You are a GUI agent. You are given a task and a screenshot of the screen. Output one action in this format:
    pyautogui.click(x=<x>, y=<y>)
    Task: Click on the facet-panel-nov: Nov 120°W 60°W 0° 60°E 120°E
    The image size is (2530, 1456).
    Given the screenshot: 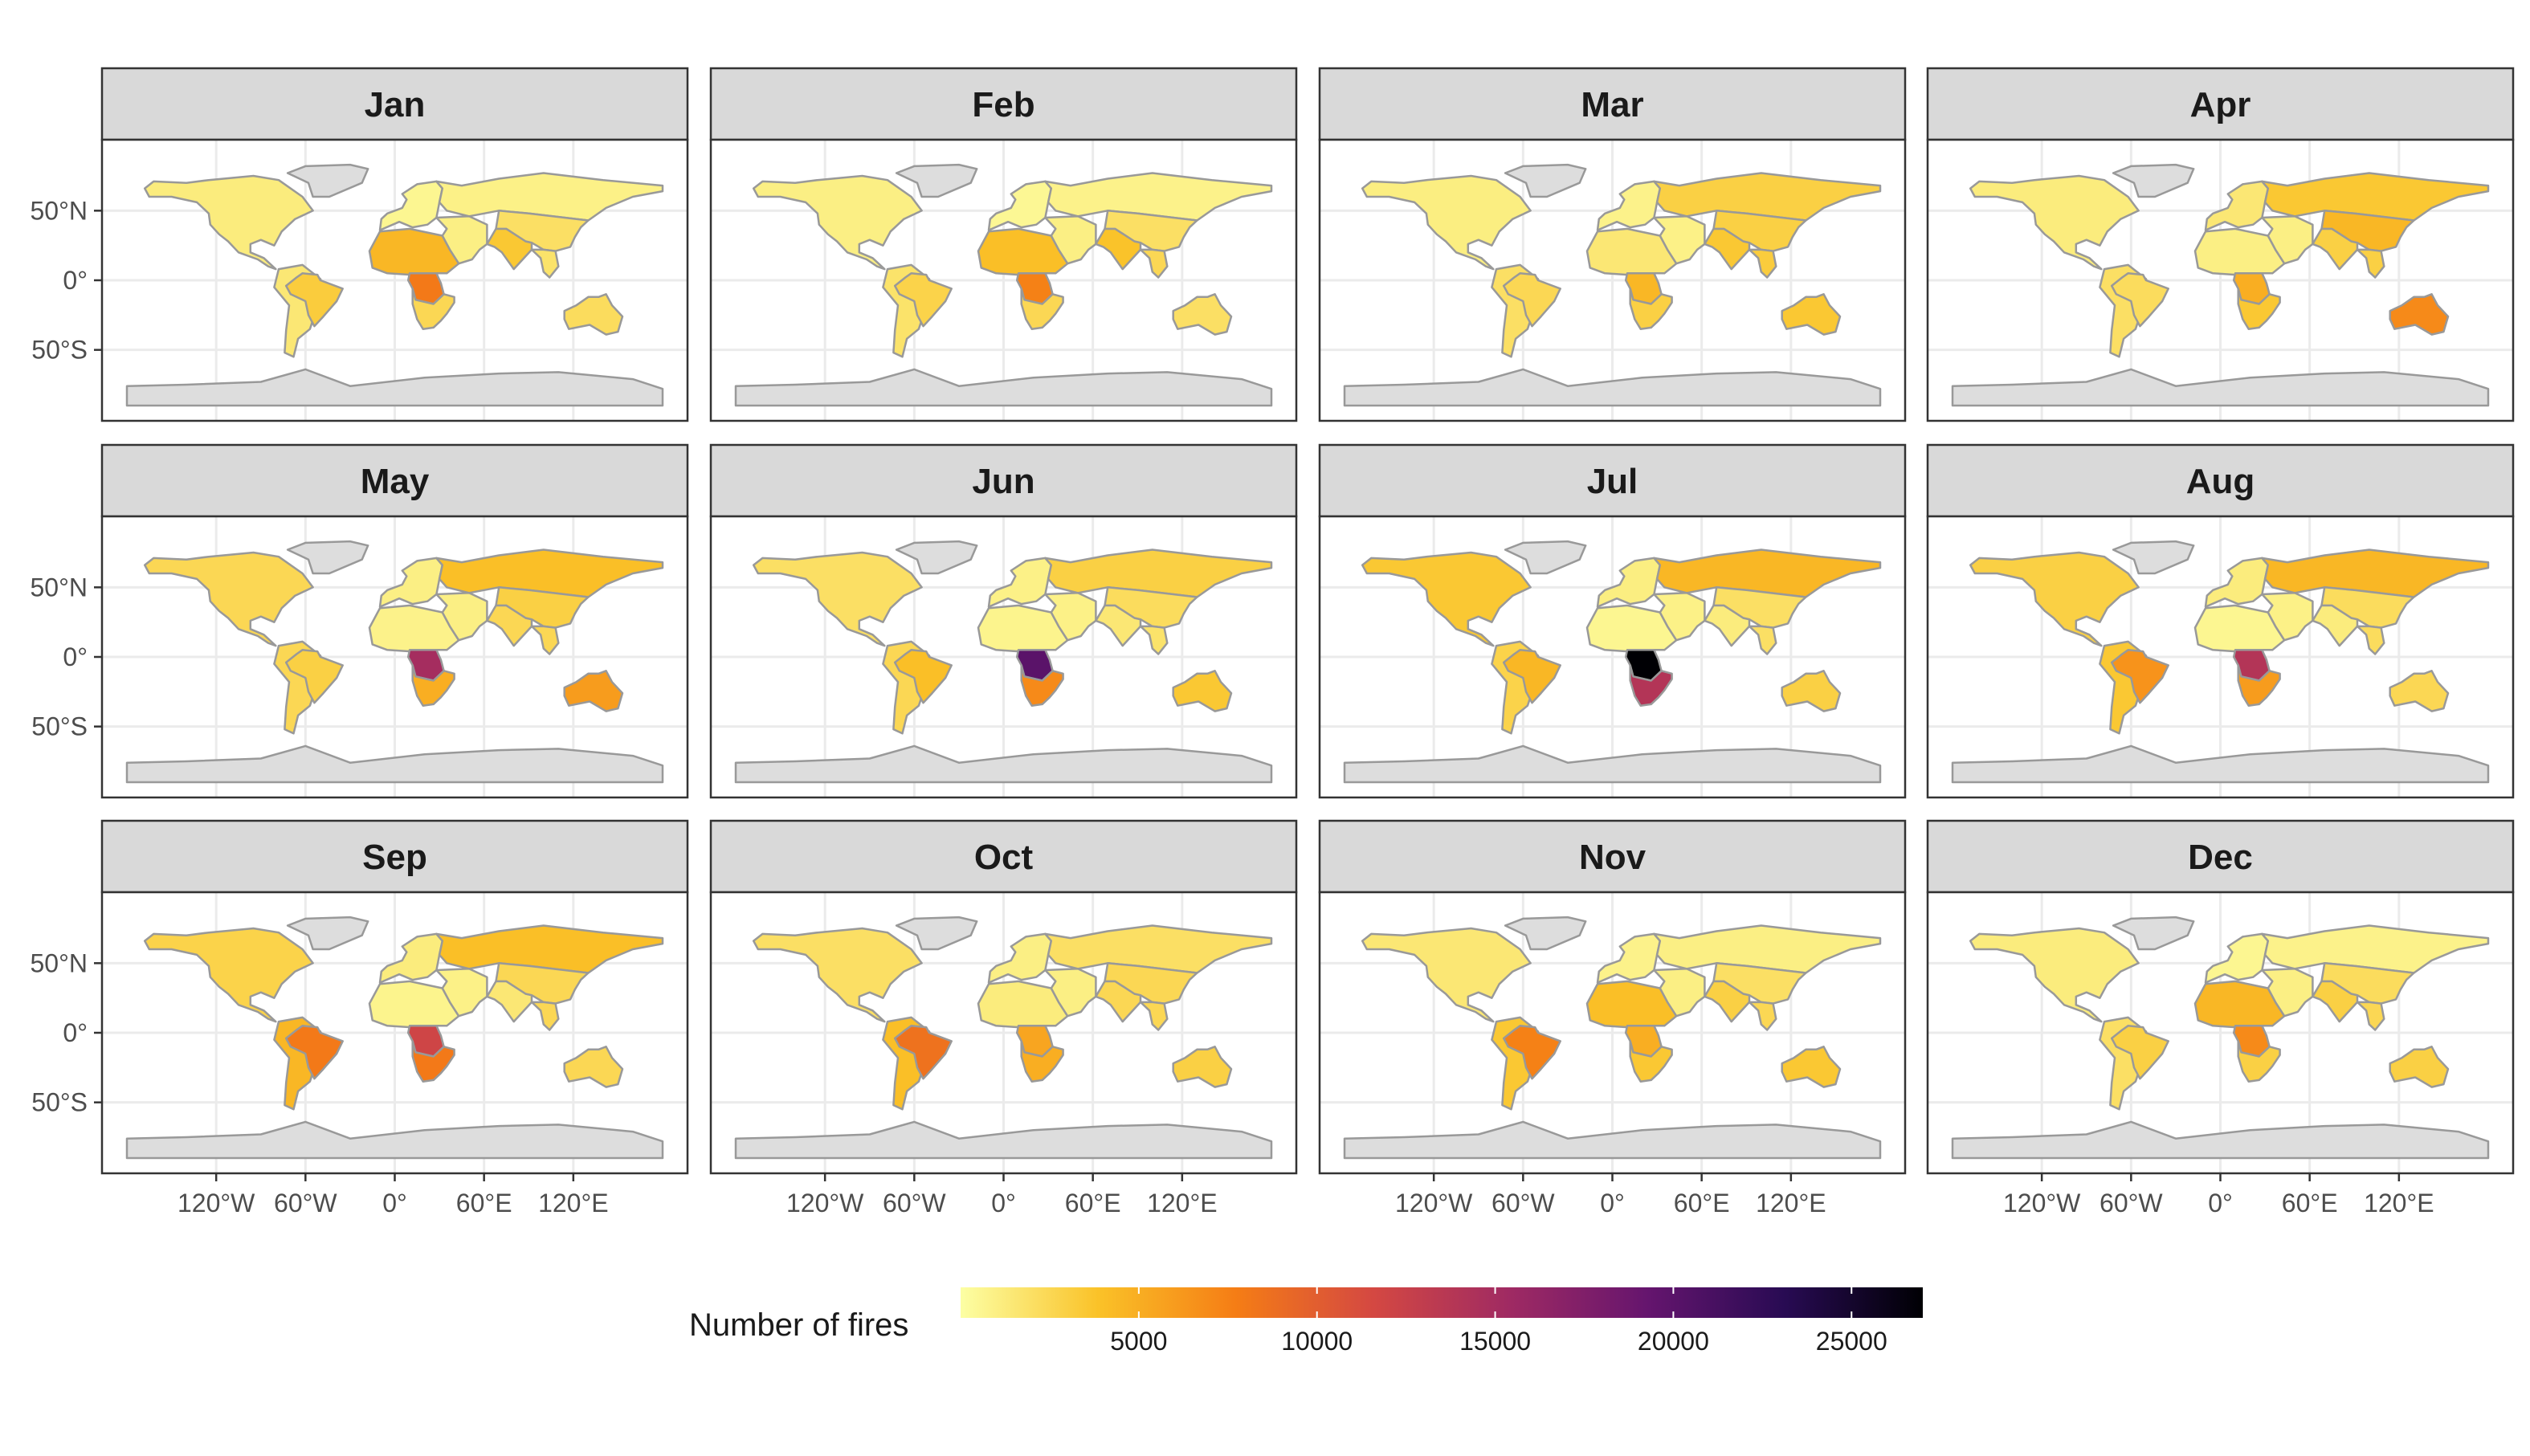 What is the action you would take?
    pyautogui.click(x=1612, y=1018)
    